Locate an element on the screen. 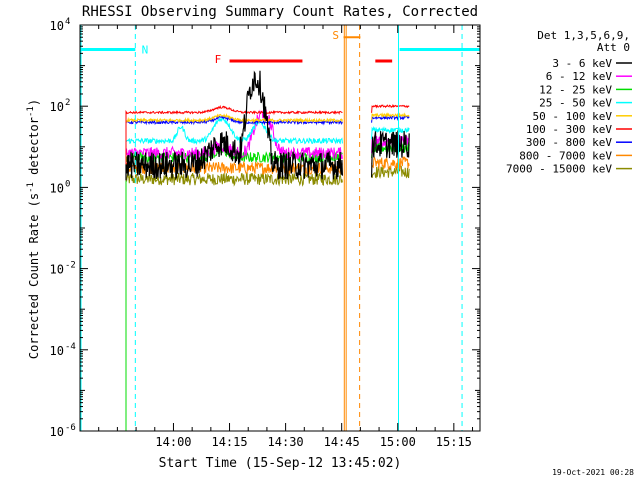 This screenshot has width=640, height=484. x-tick-label: 14:45 is located at coordinates (342, 442).